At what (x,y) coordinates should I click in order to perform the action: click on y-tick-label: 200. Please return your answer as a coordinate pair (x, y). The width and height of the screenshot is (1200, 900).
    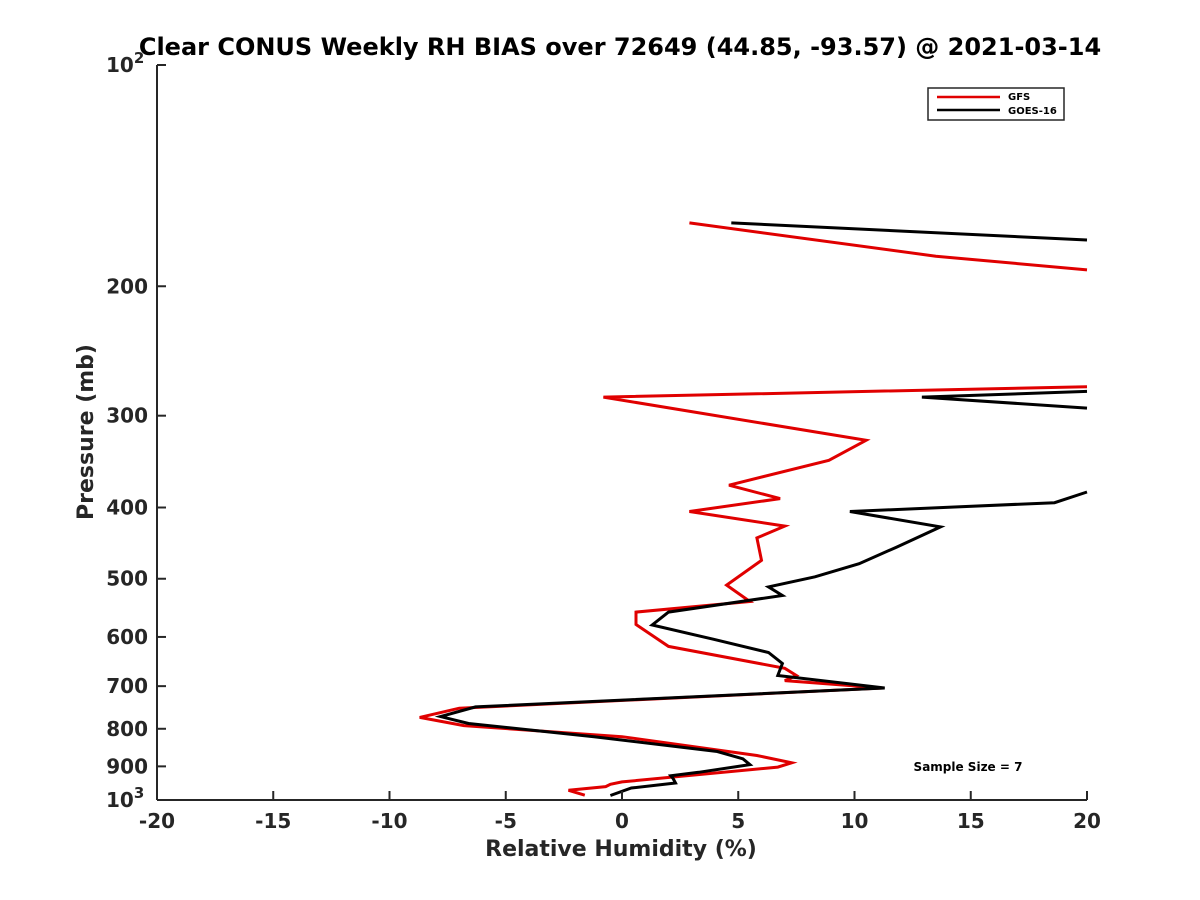
    Looking at the image, I should click on (127, 286).